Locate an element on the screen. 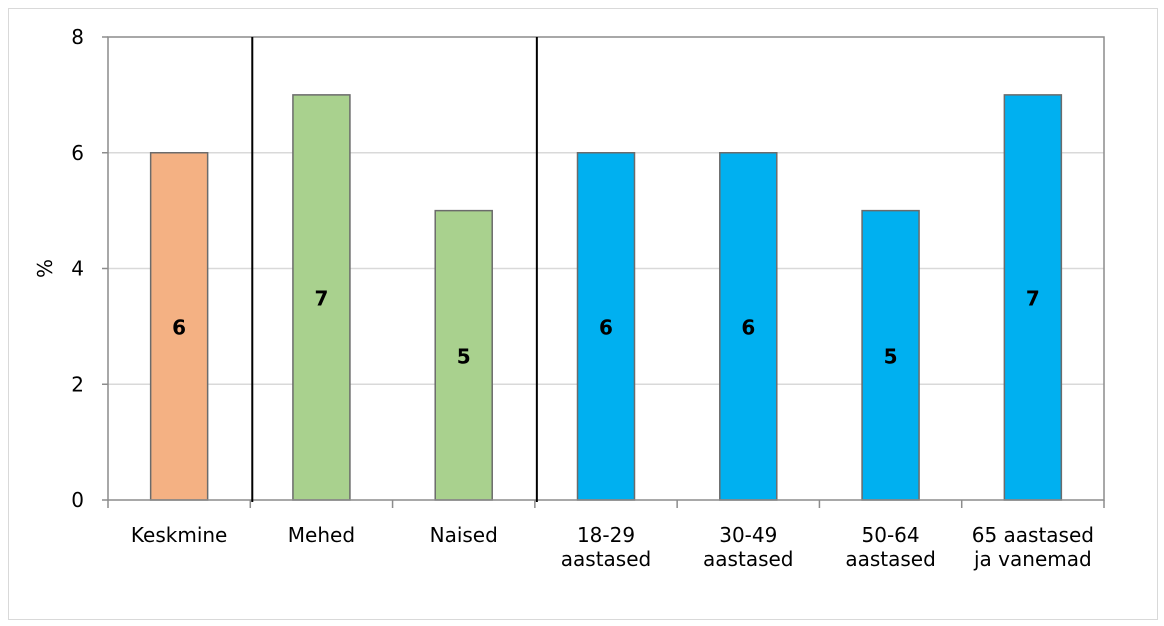  y-axis-label: % is located at coordinates (45, 268).